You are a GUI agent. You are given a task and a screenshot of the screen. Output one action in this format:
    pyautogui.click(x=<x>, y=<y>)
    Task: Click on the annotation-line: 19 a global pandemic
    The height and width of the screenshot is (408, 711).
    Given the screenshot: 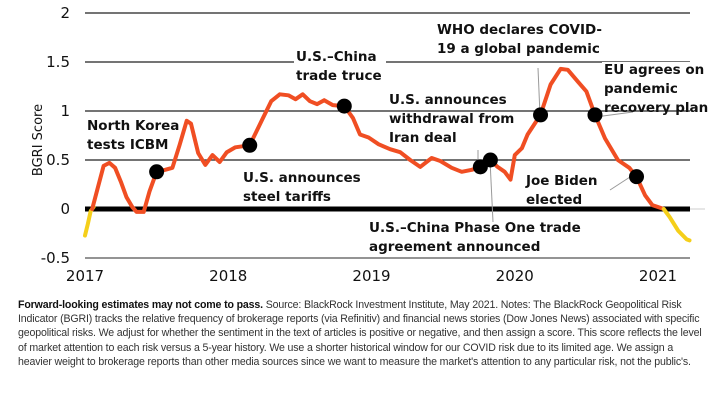 What is the action you would take?
    pyautogui.click(x=518, y=49)
    